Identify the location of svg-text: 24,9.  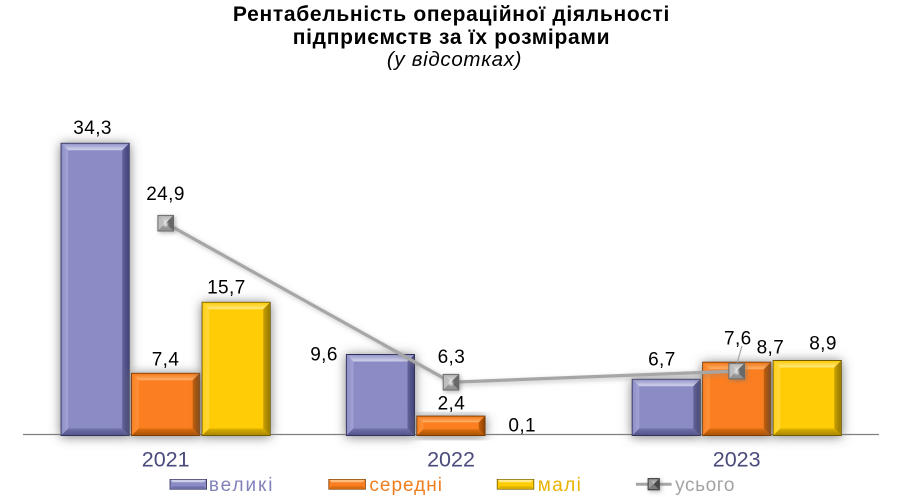
(165, 194).